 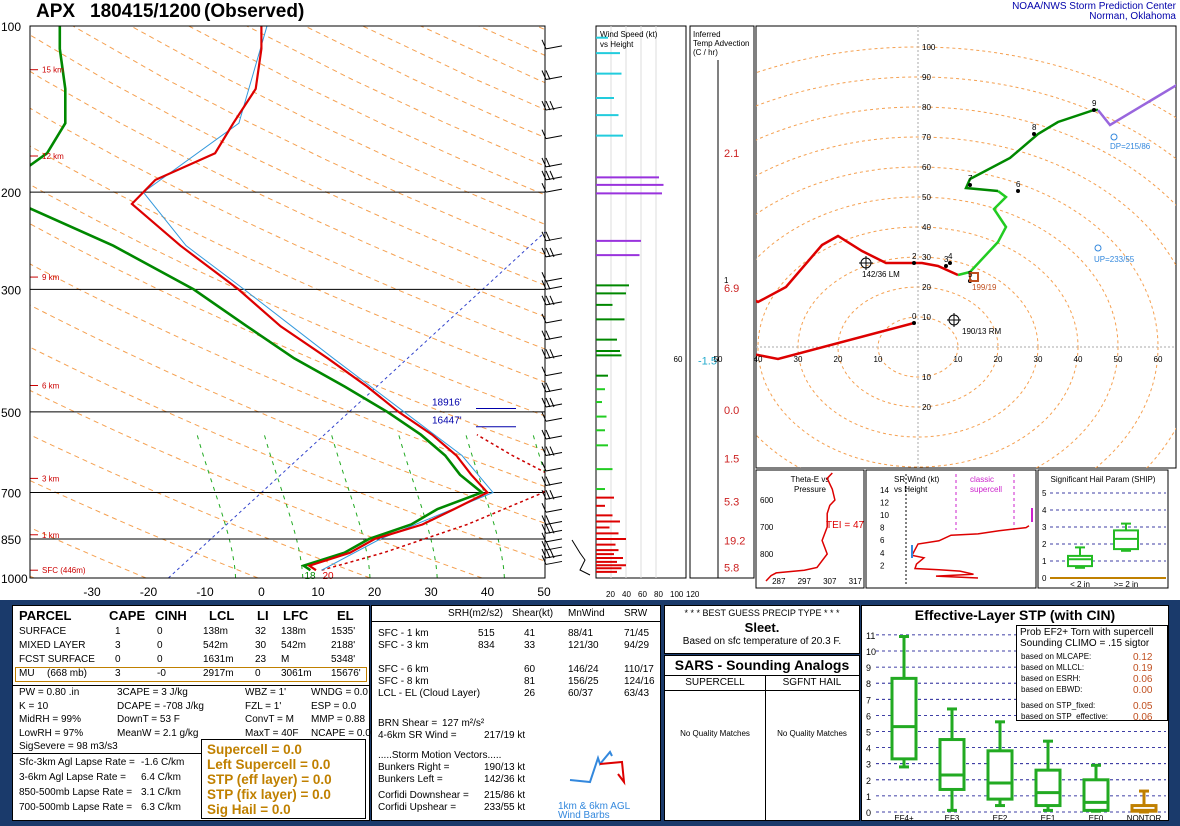 What do you see at coordinates (926, 197) in the screenshot?
I see `hodo-y-tick: 50` at bounding box center [926, 197].